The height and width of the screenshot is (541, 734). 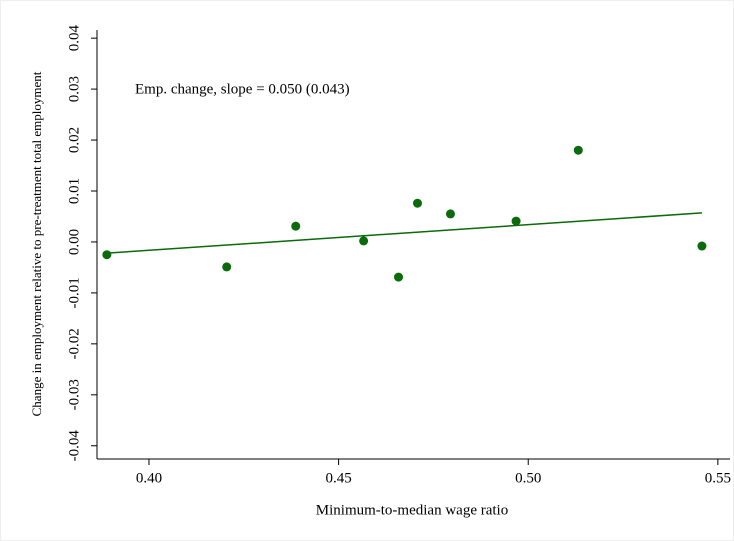 What do you see at coordinates (74, 191) in the screenshot?
I see `y-tick-label: 0.01` at bounding box center [74, 191].